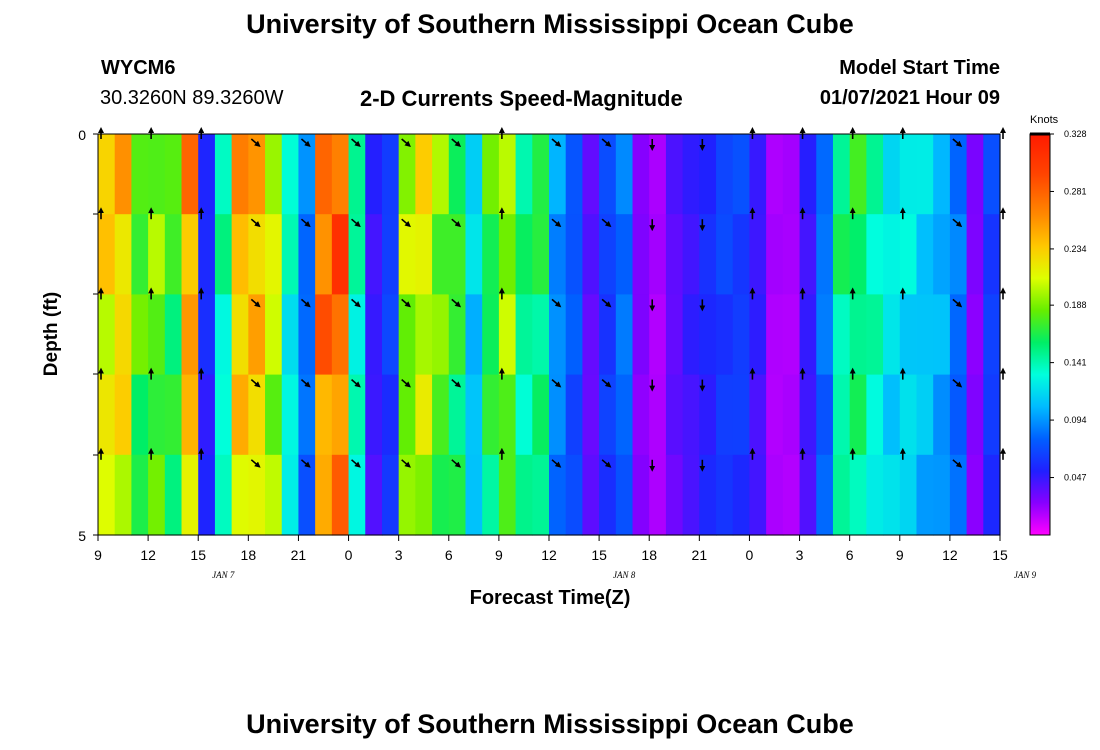  Describe the element at coordinates (850, 555) in the screenshot. I see `x-tick-label: 6` at that location.